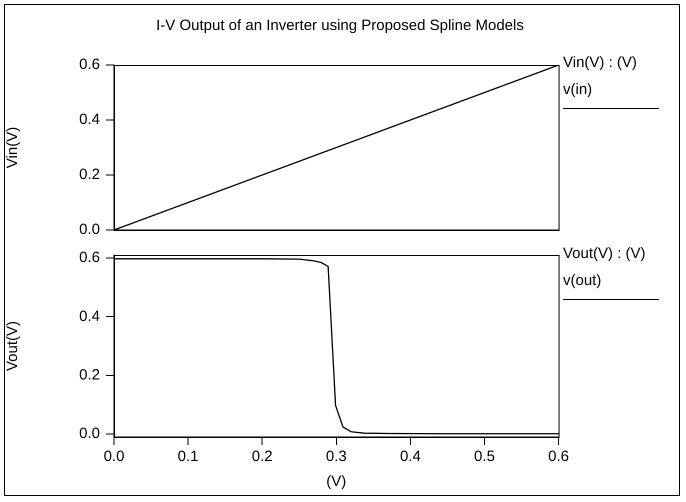  Describe the element at coordinates (605, 253) in the screenshot. I see `legend-title: Vout(V) : (V)` at that location.